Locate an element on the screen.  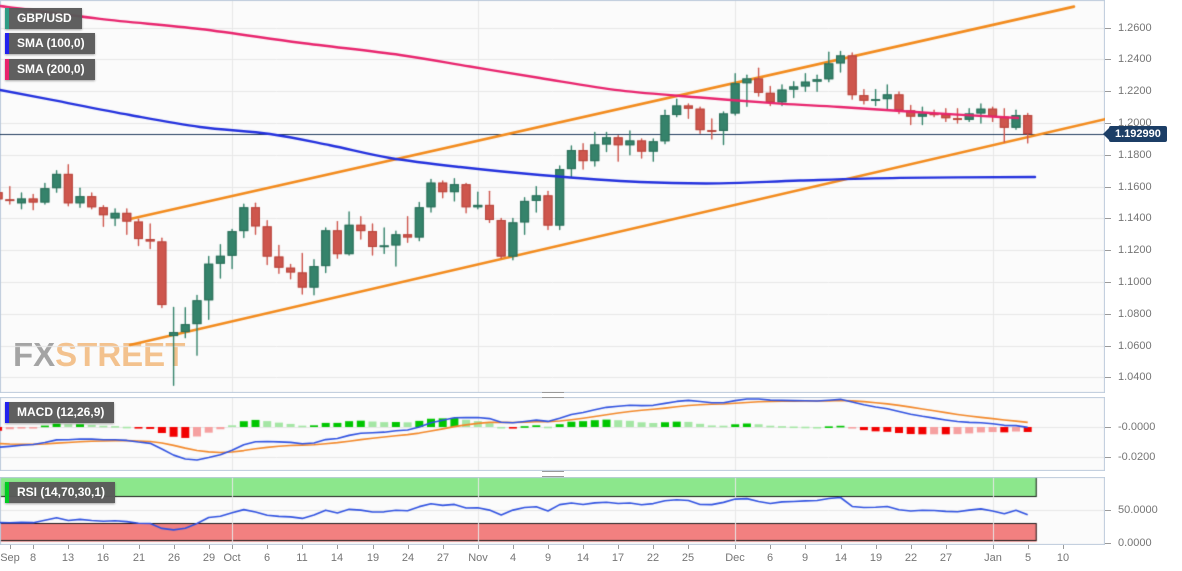
time-axis-label: Oct is located at coordinates (232, 558).